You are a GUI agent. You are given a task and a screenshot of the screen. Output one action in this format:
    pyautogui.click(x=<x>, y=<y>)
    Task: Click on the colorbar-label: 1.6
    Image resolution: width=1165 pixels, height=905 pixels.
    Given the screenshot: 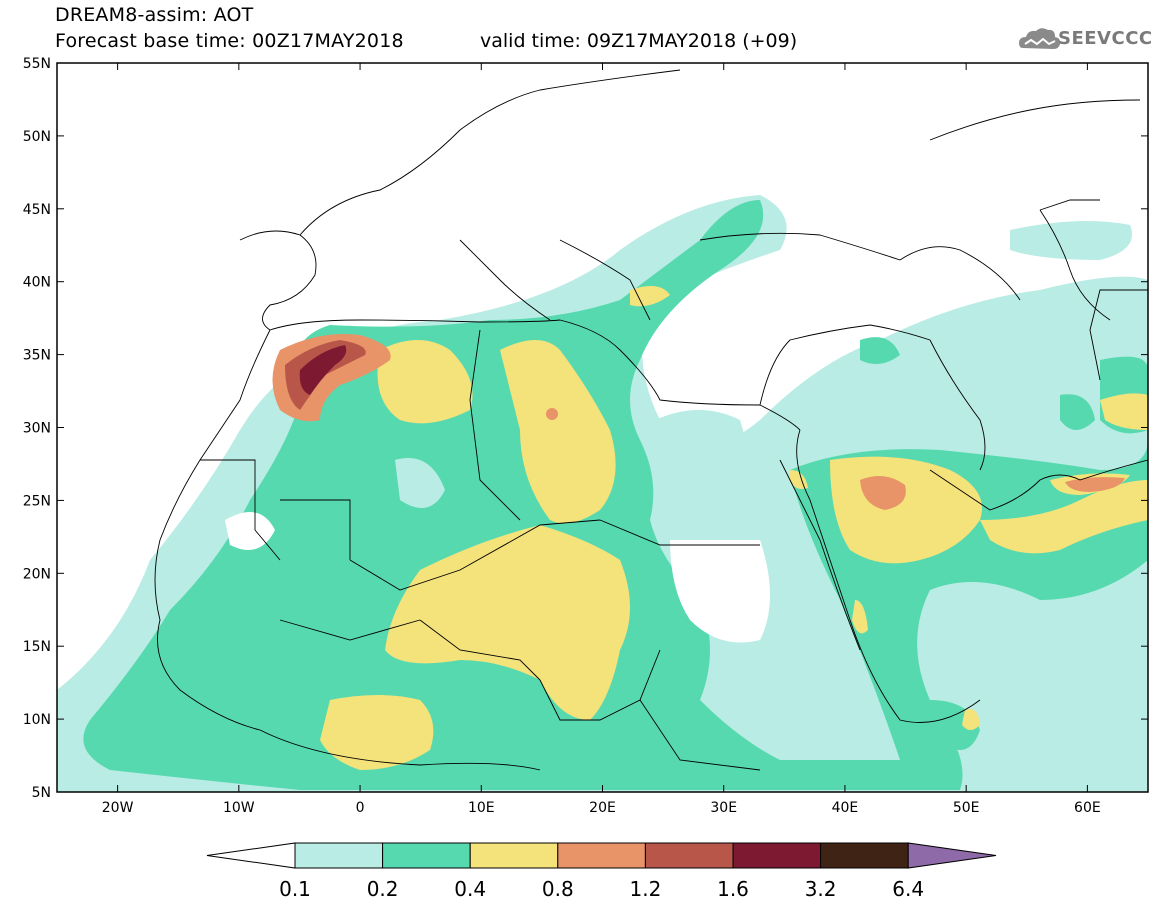 What is the action you would take?
    pyautogui.click(x=733, y=889)
    